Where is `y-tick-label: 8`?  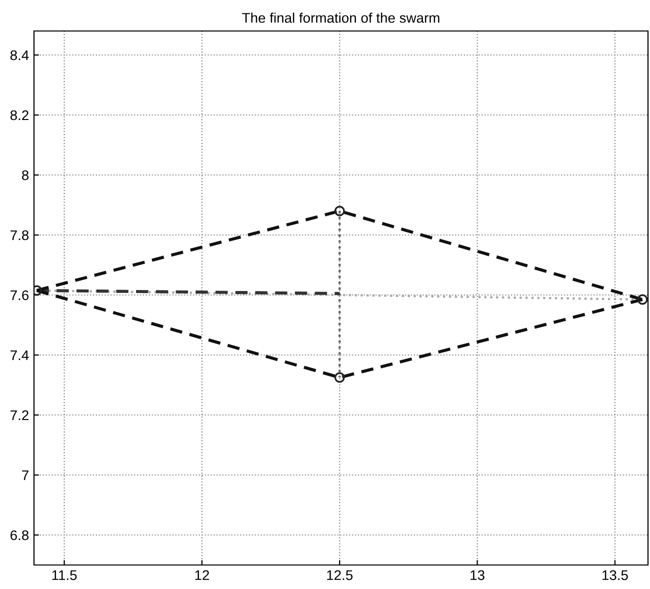
y-tick-label: 8 is located at coordinates (25, 175).